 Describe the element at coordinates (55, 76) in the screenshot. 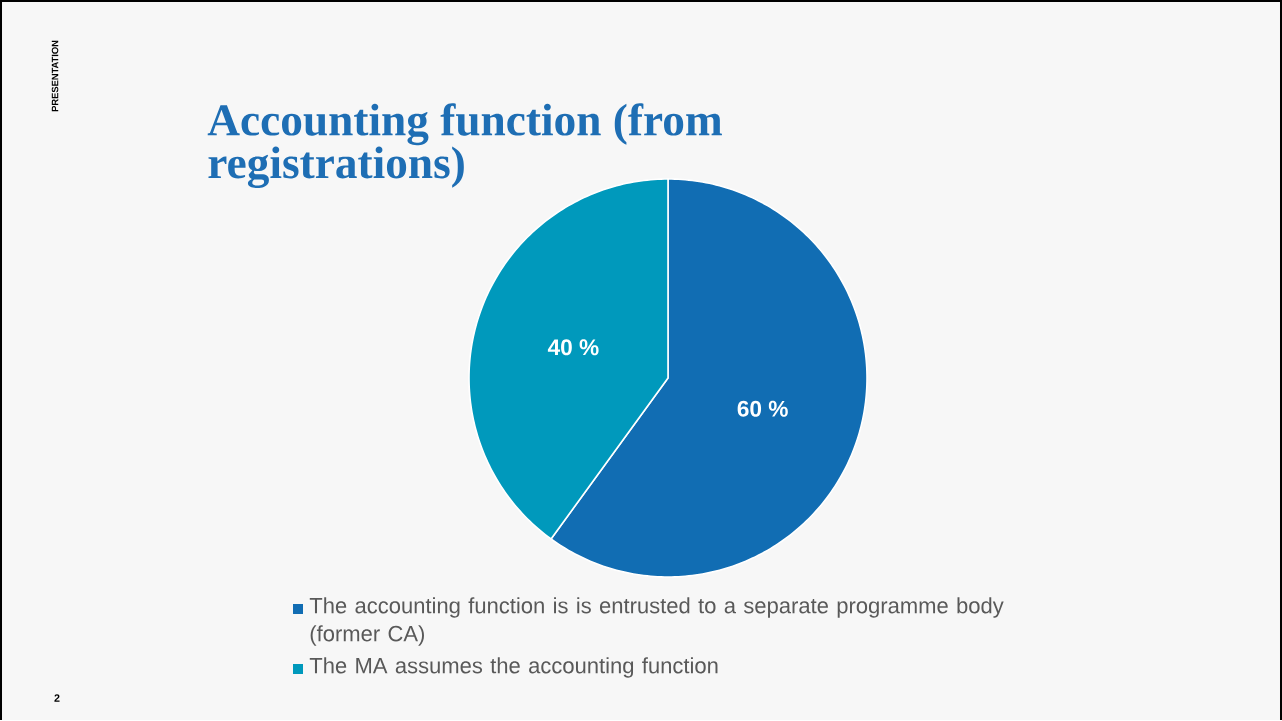

I see `text: PRESENTATION` at that location.